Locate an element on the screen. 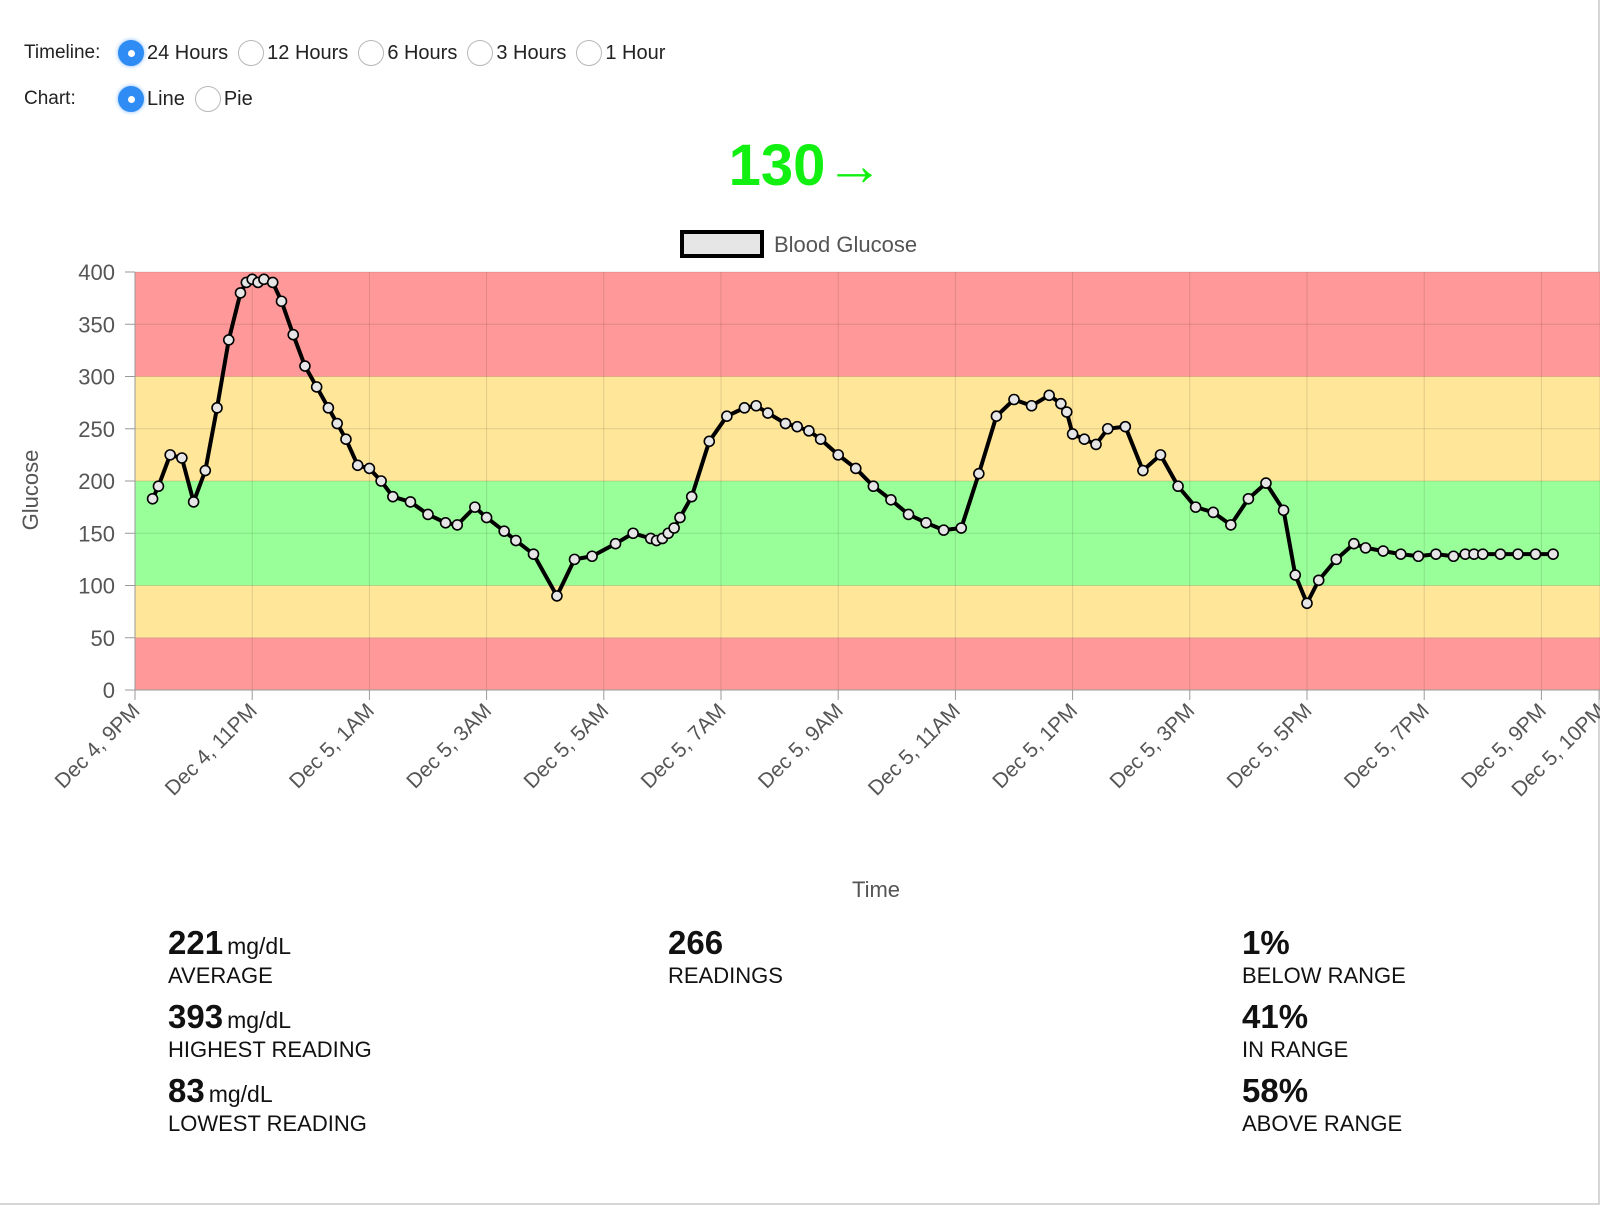 This screenshot has height=1210, width=1612. timeline-option-12-hours: 12 Hours is located at coordinates (293, 53).